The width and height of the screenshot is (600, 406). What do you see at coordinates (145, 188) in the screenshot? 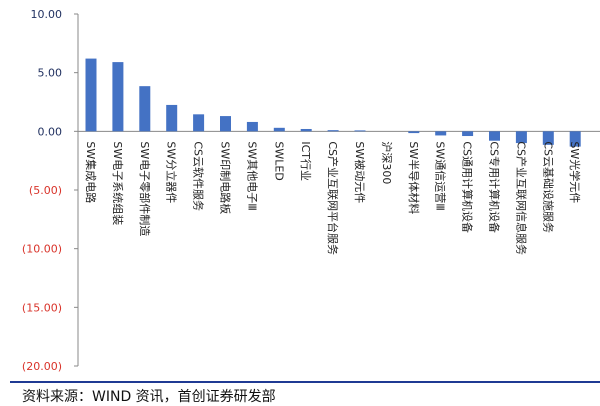
I see `category-label: SW电子零部件制造` at bounding box center [145, 188].